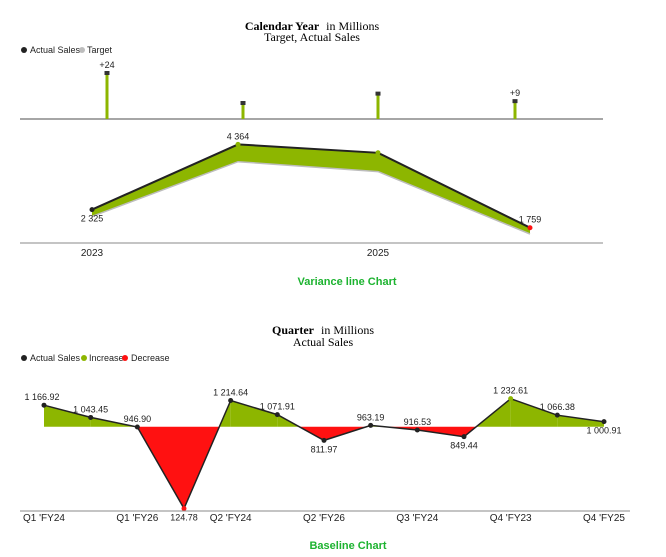 This screenshot has width=666, height=557. I want to click on chart2-title: Quarter in Millions, so click(323, 330).